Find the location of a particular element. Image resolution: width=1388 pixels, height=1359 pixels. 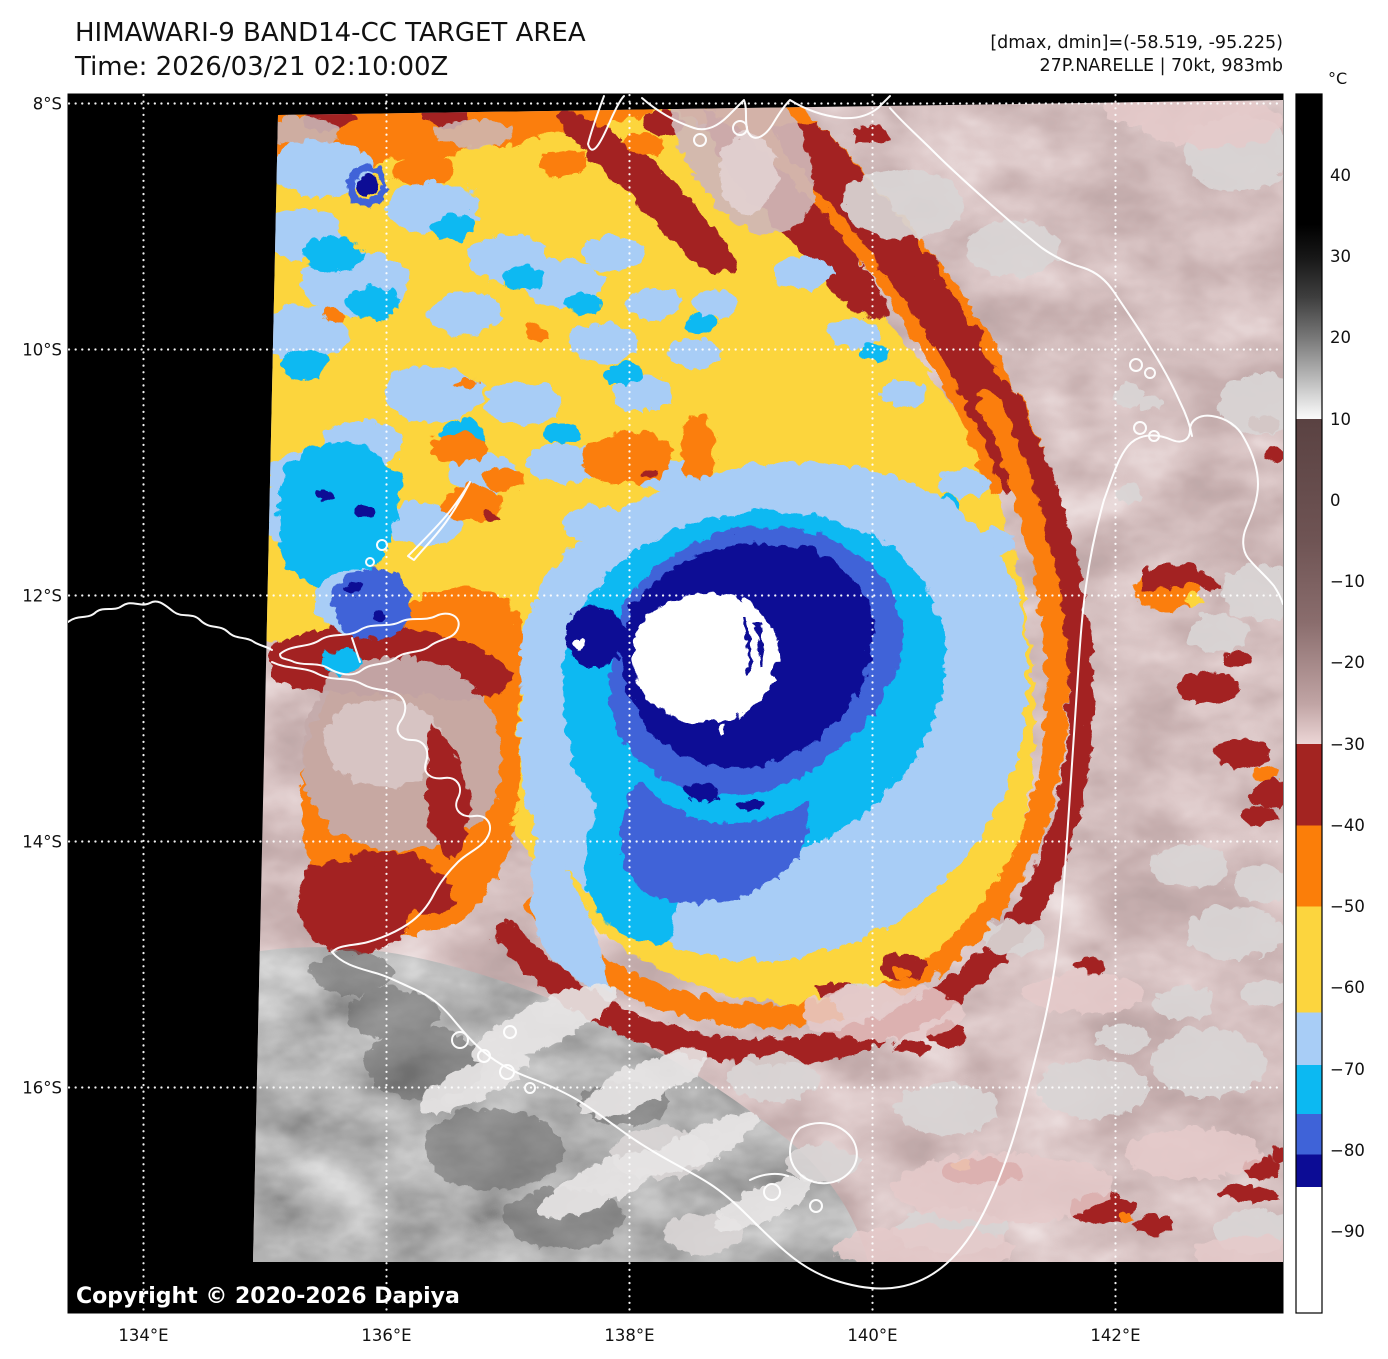

lat-axis: 8°S 10°S 12°S 14°S 16°S is located at coordinates (42, 596).